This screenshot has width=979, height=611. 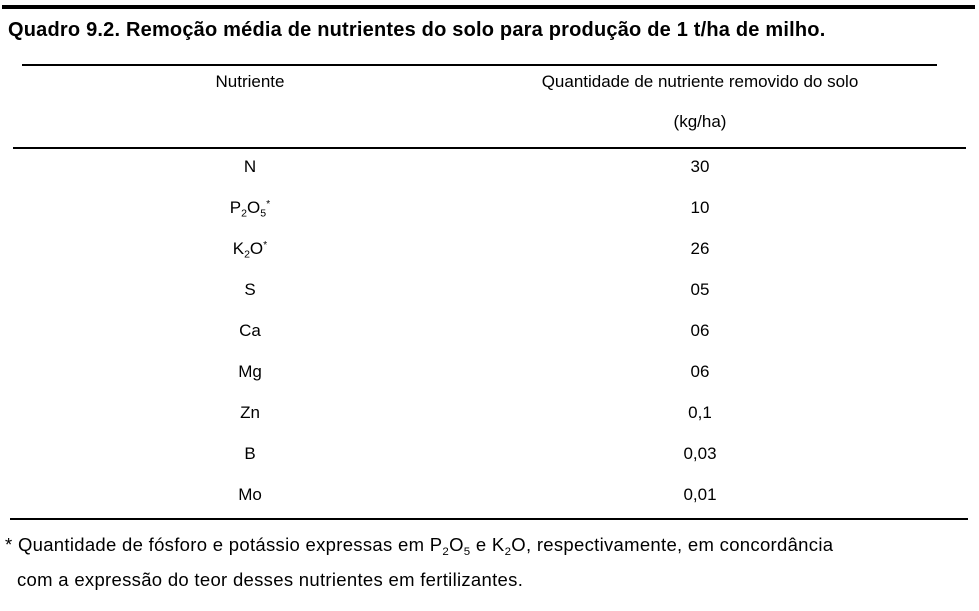 What do you see at coordinates (489, 412) in the screenshot?
I see `table-row: Zn 0,1` at bounding box center [489, 412].